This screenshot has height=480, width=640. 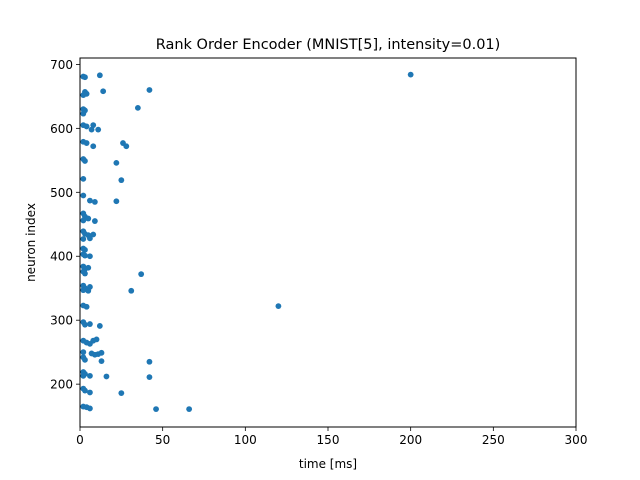 What do you see at coordinates (80, 440) in the screenshot?
I see `x-tick-label: 0` at bounding box center [80, 440].